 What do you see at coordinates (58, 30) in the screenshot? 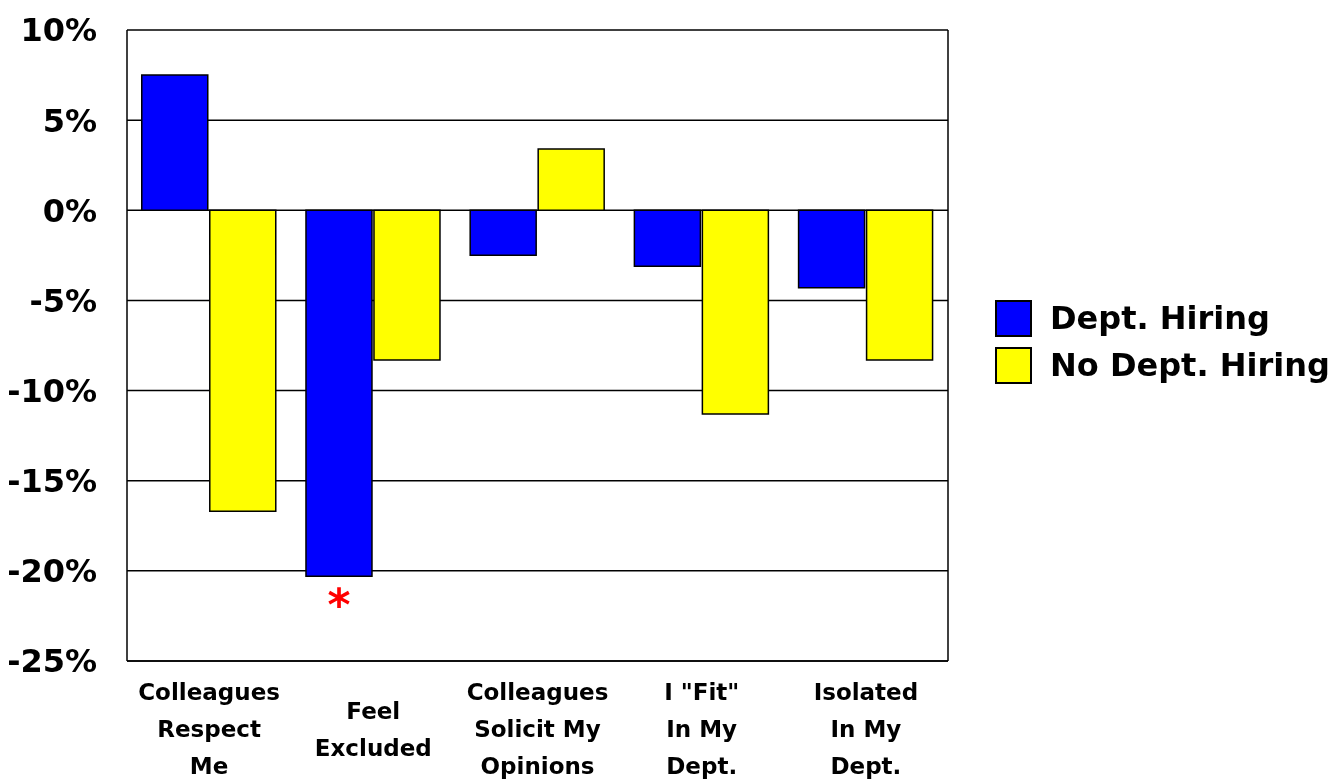
I see `y-tick-label: 10%` at bounding box center [58, 30].